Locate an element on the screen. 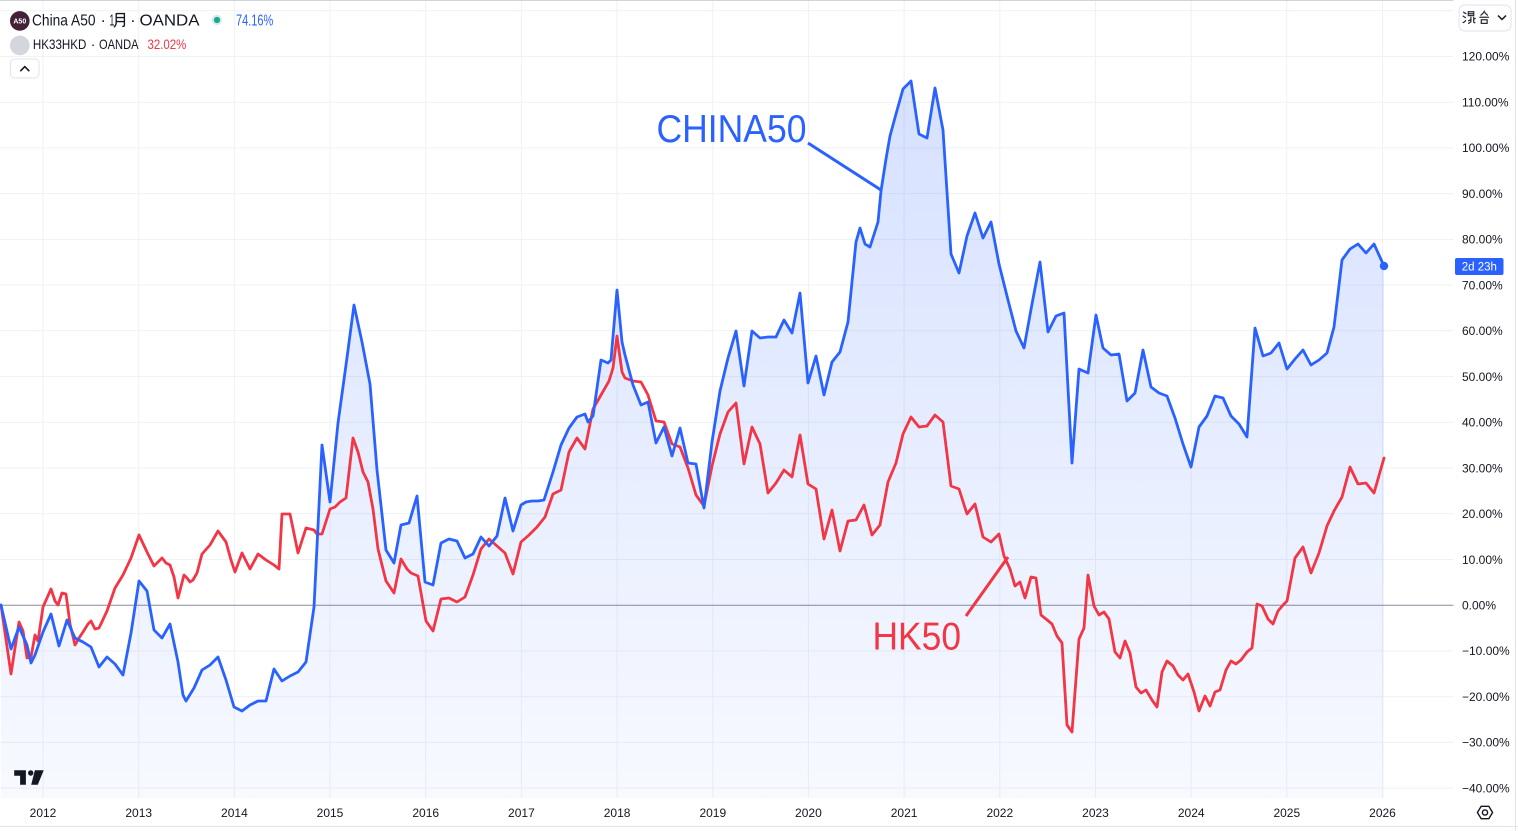 Image resolution: width=1518 pixels, height=831 pixels. svg-text: 2013 is located at coordinates (138, 813).